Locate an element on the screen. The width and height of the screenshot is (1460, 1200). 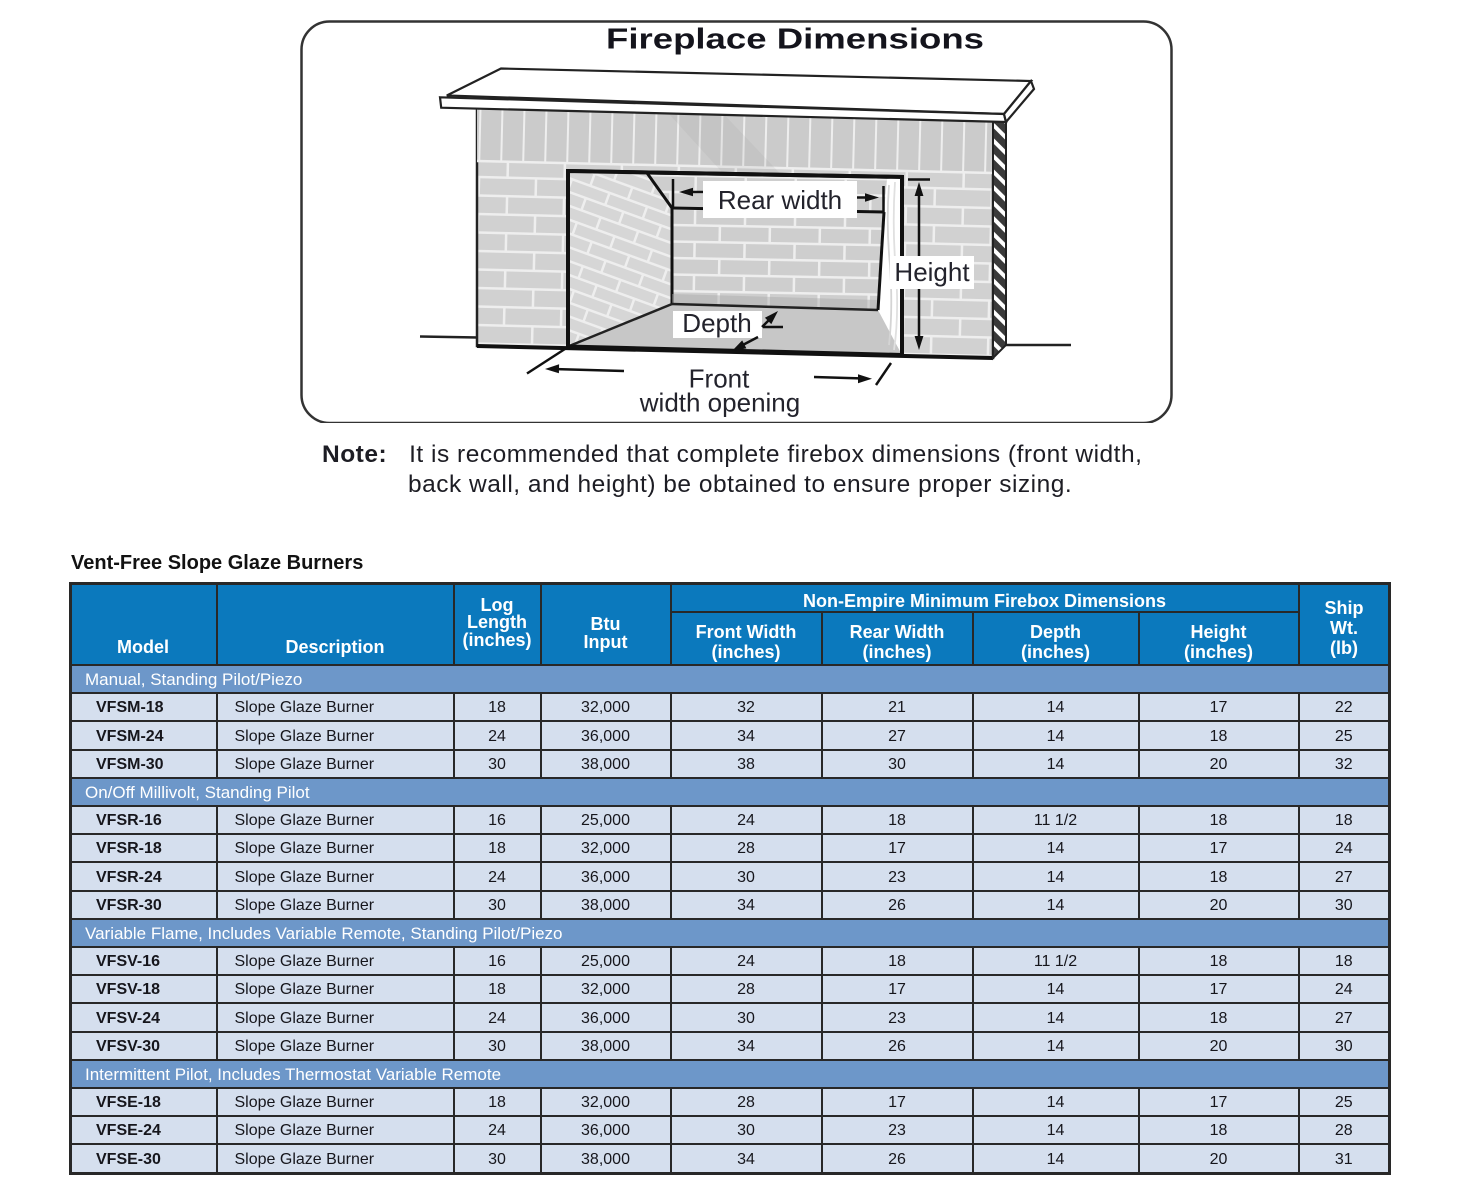
svg-text: Front is located at coordinates (719, 379).